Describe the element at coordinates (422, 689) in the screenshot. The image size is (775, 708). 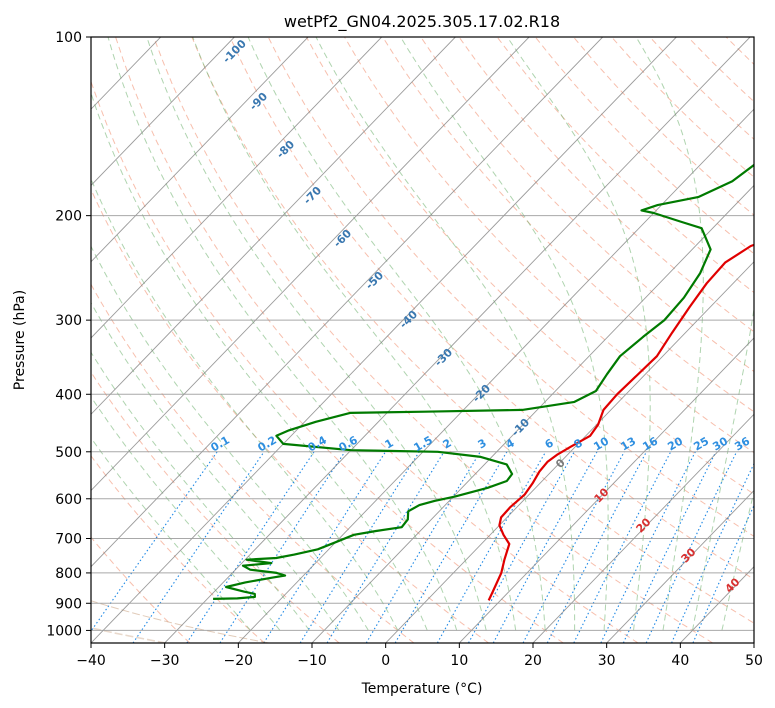
I see `x-axis-label: Temperature (°C)` at that location.